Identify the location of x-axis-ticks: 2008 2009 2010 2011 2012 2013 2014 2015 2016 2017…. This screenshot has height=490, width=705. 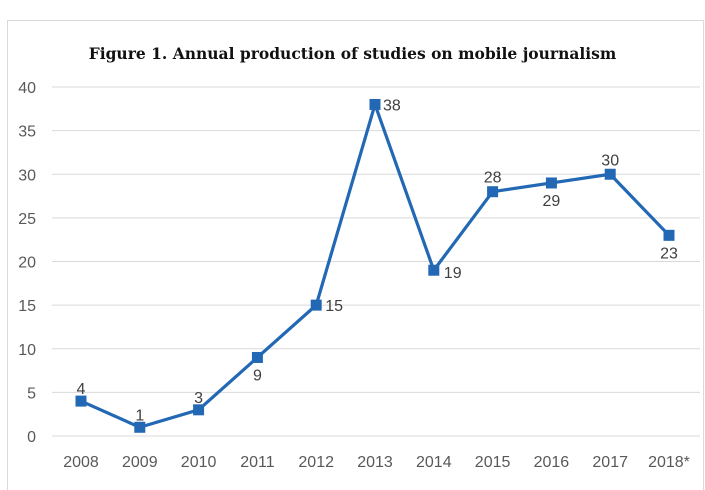
(376, 462).